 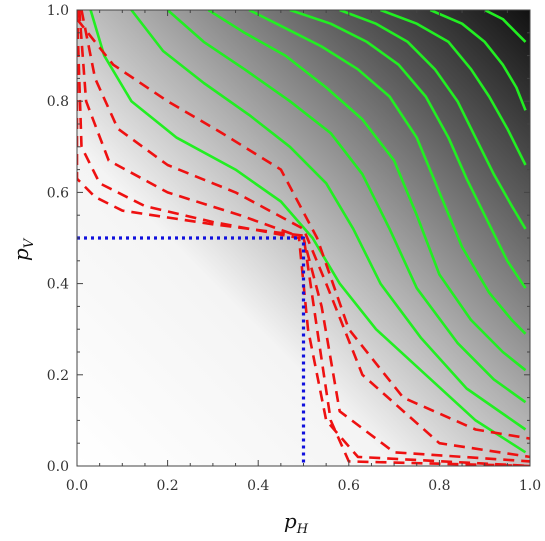 I want to click on x-axis-label-sub: H, so click(x=302, y=529).